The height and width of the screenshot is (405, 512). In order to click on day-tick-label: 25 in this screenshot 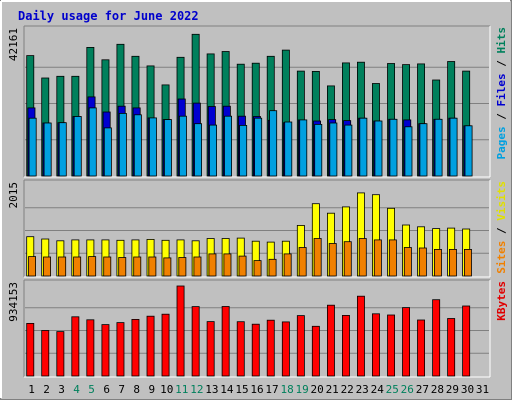, I will do `click(392, 389)`.